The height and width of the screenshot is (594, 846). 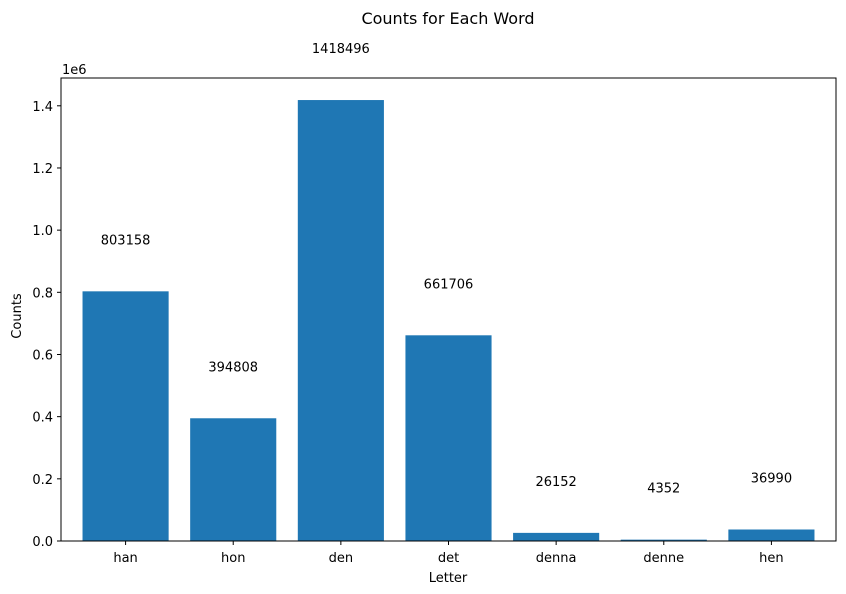 What do you see at coordinates (42, 293) in the screenshot?
I see `y-tick-label: 0.8` at bounding box center [42, 293].